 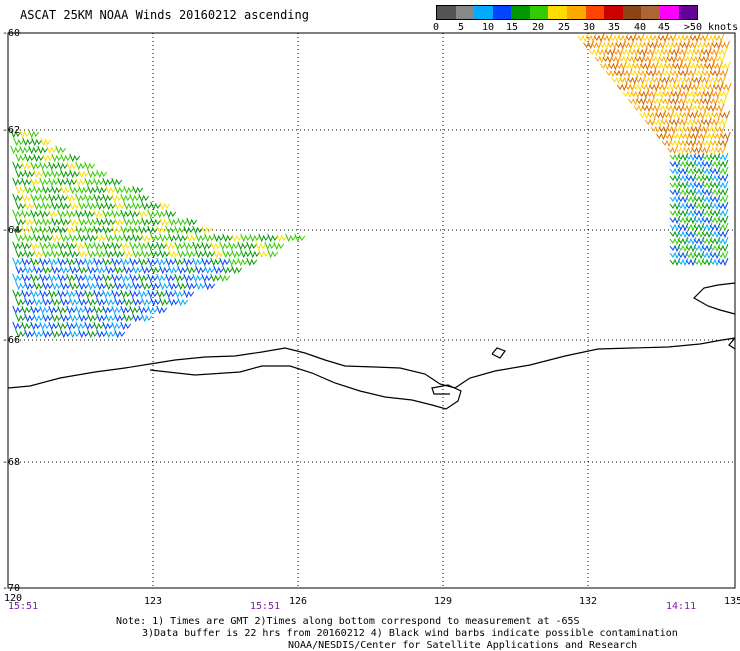 I want to click on time-label: 14:11, so click(x=681, y=606).